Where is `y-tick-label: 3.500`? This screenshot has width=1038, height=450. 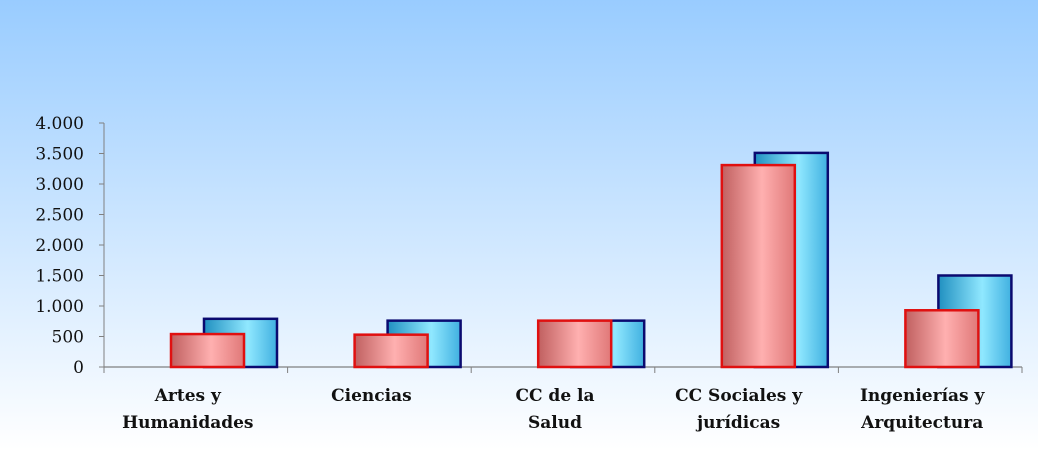
y-tick-label: 3.500 is located at coordinates (59, 155).